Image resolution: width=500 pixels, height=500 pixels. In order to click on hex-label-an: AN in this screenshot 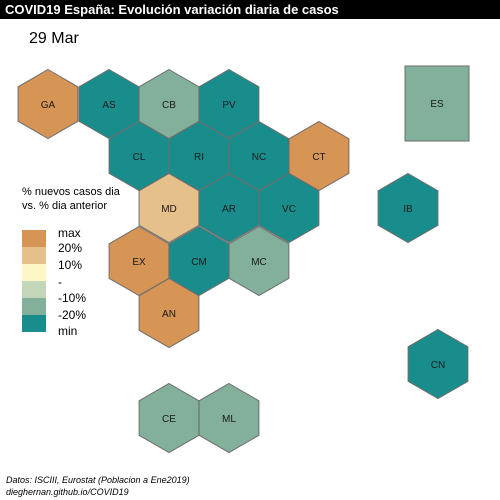, I will do `click(169, 314)`.